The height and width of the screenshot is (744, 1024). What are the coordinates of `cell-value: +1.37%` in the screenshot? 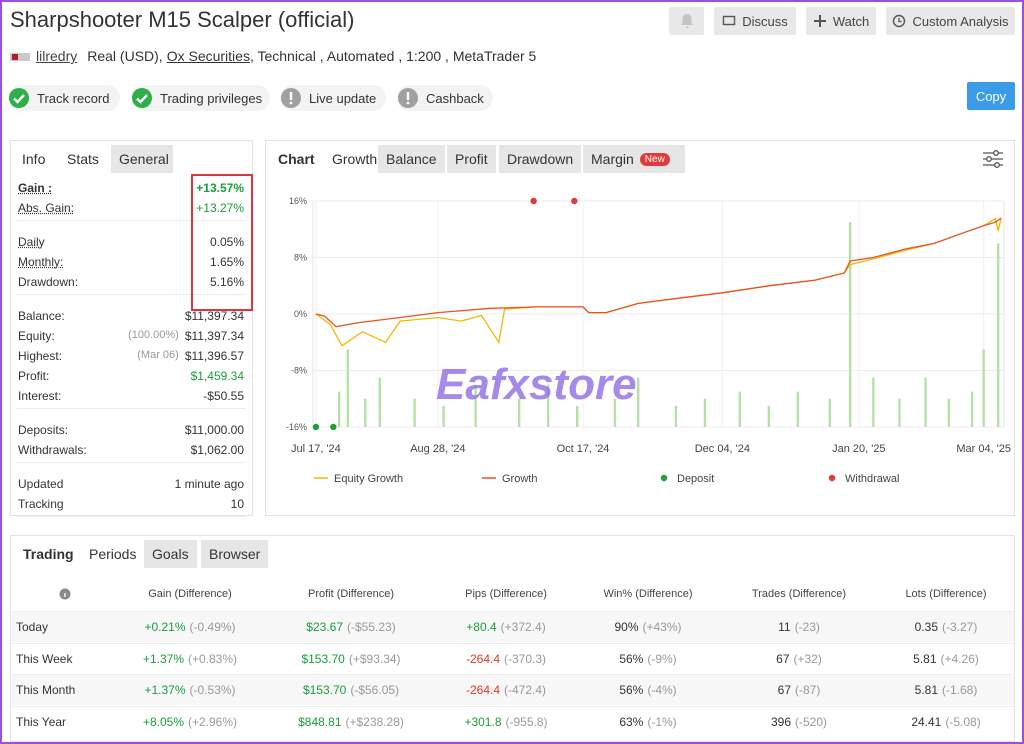 It's located at (163, 658).